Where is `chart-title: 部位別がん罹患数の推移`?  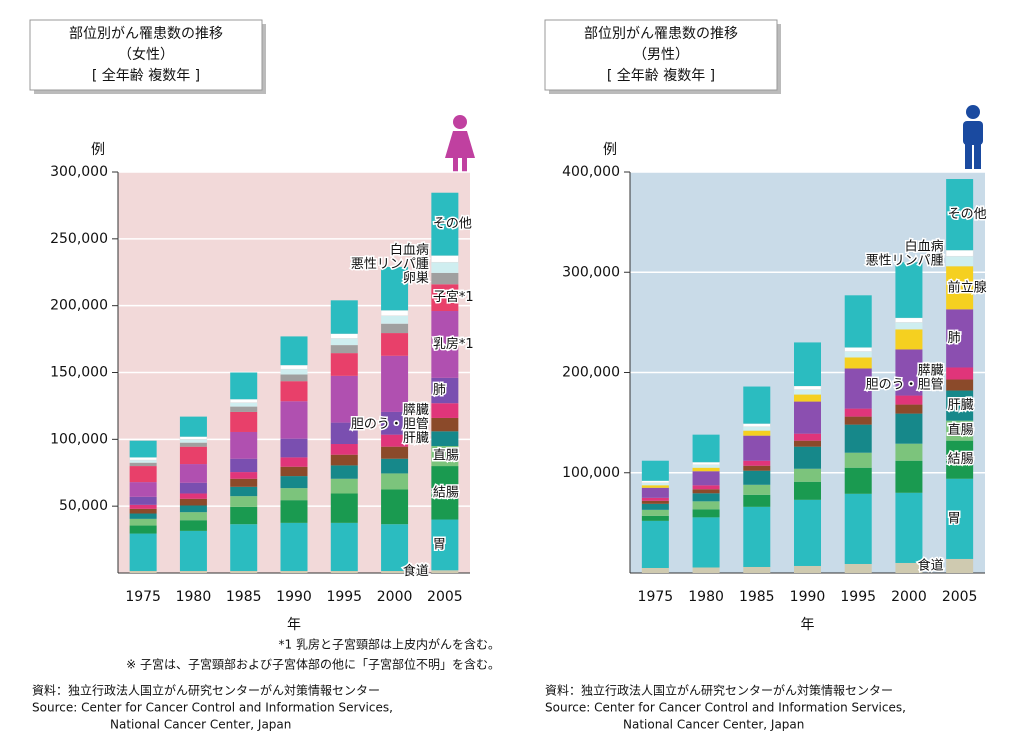
chart-title: 部位別がん罹患数の推移 is located at coordinates (146, 34).